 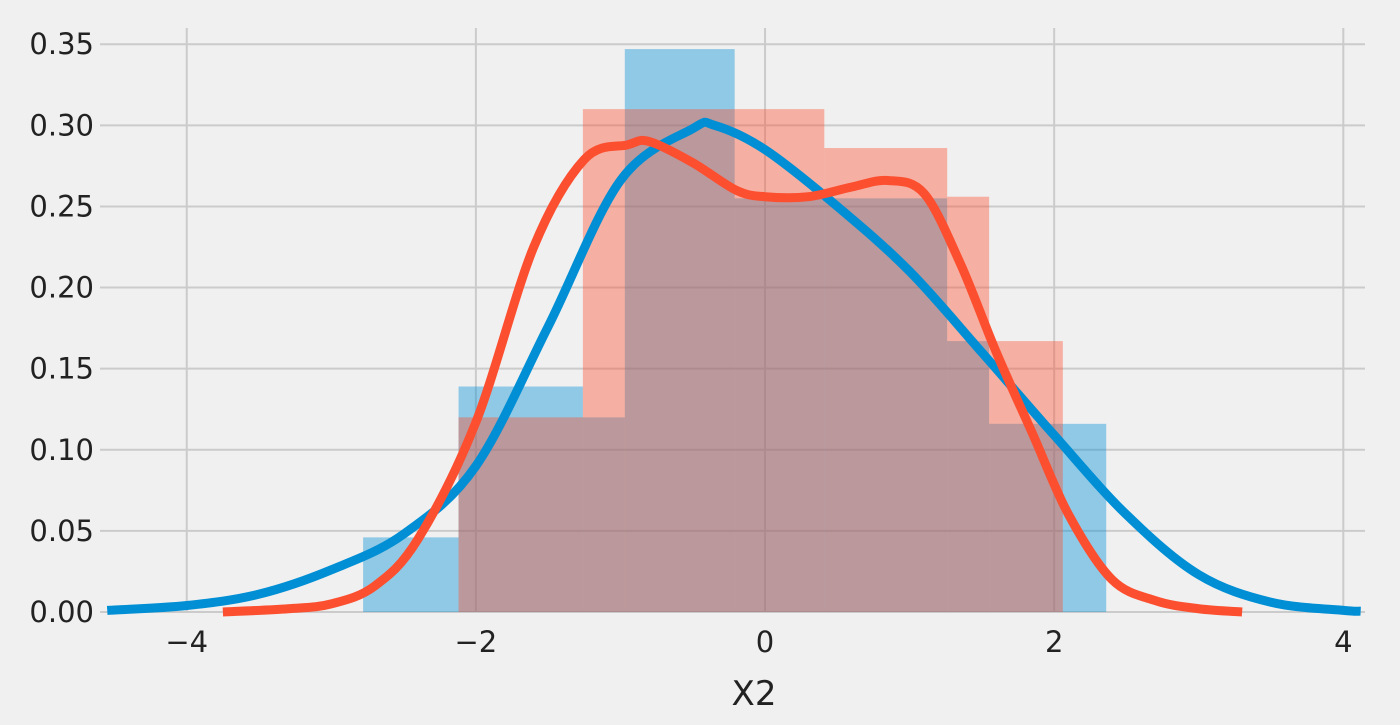 I want to click on x-tick-label: 4, so click(x=1343, y=642).